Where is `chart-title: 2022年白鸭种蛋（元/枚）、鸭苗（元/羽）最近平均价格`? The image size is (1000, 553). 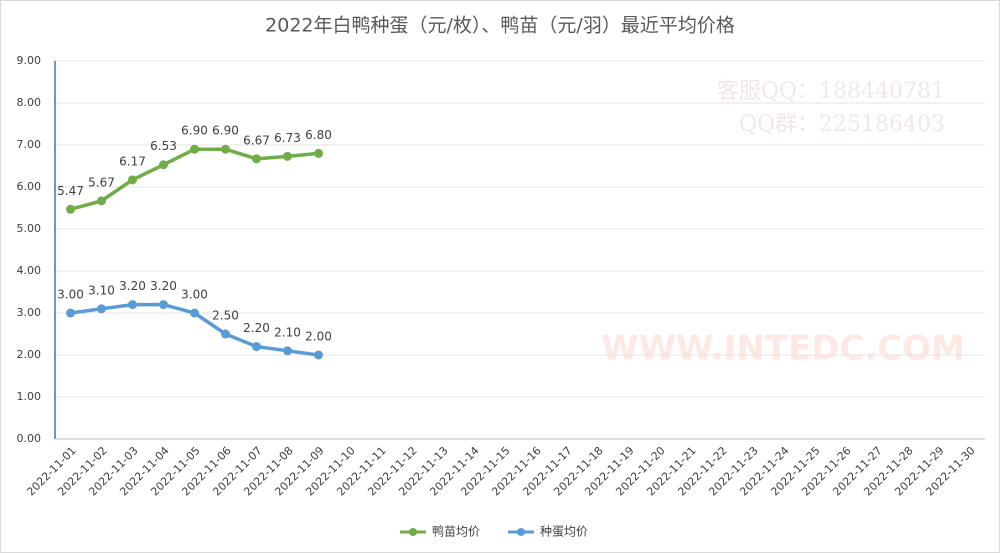 chart-title: 2022年白鸭种蛋（元/枚）、鸭苗（元/羽）最近平均价格 is located at coordinates (500, 26).